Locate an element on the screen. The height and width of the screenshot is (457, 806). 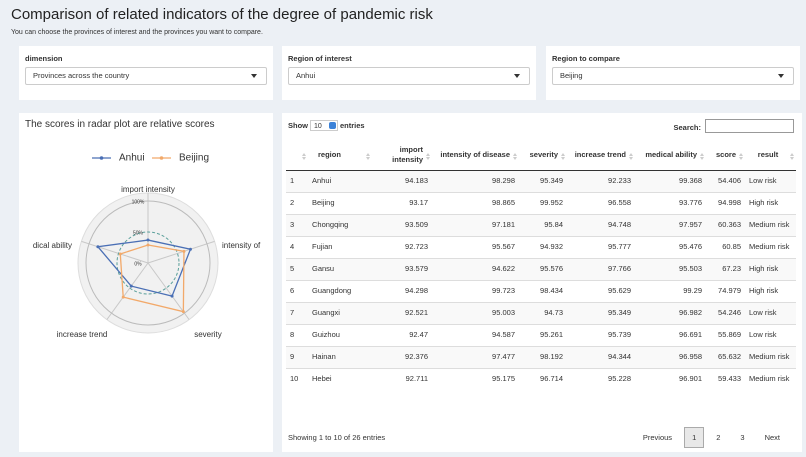
table-cell: 99.29 is located at coordinates (670, 290).